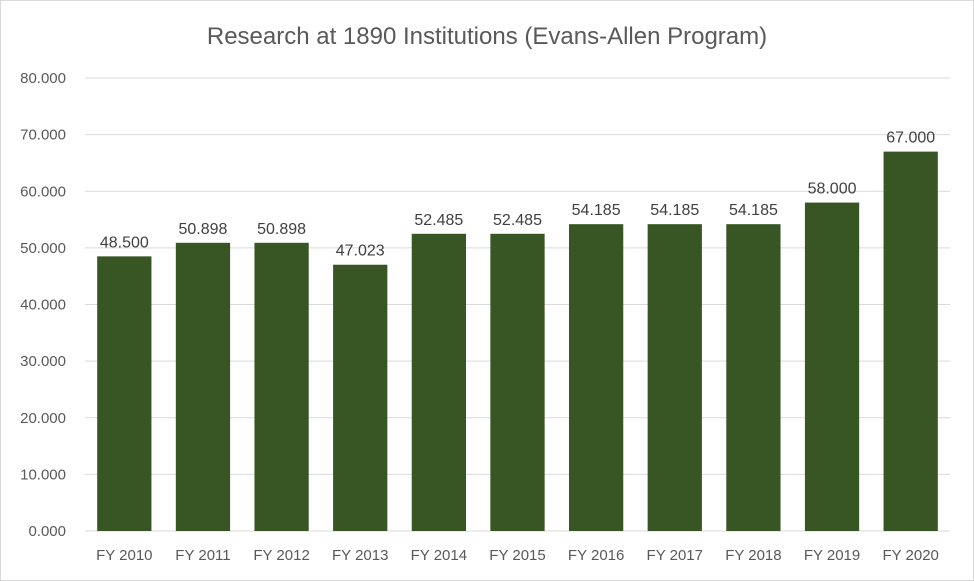  Describe the element at coordinates (124, 555) in the screenshot. I see `x-tick-label: FY 2010` at that location.